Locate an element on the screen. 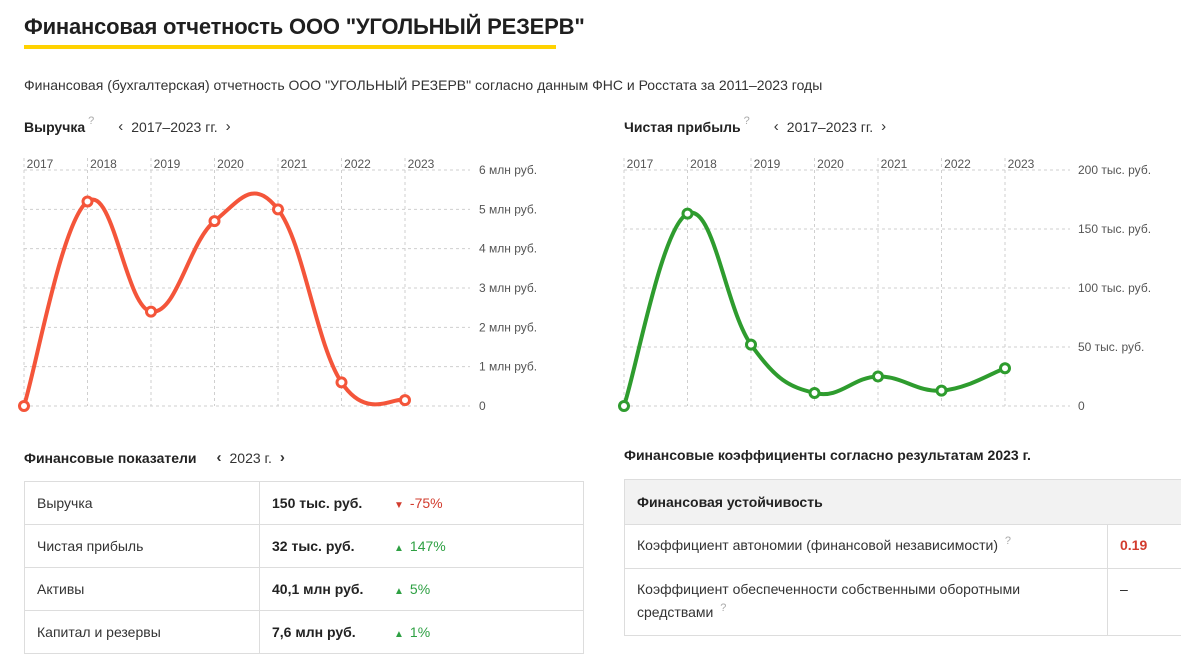 The width and height of the screenshot is (1181, 654). x-tick-label: 2022 is located at coordinates (957, 164).